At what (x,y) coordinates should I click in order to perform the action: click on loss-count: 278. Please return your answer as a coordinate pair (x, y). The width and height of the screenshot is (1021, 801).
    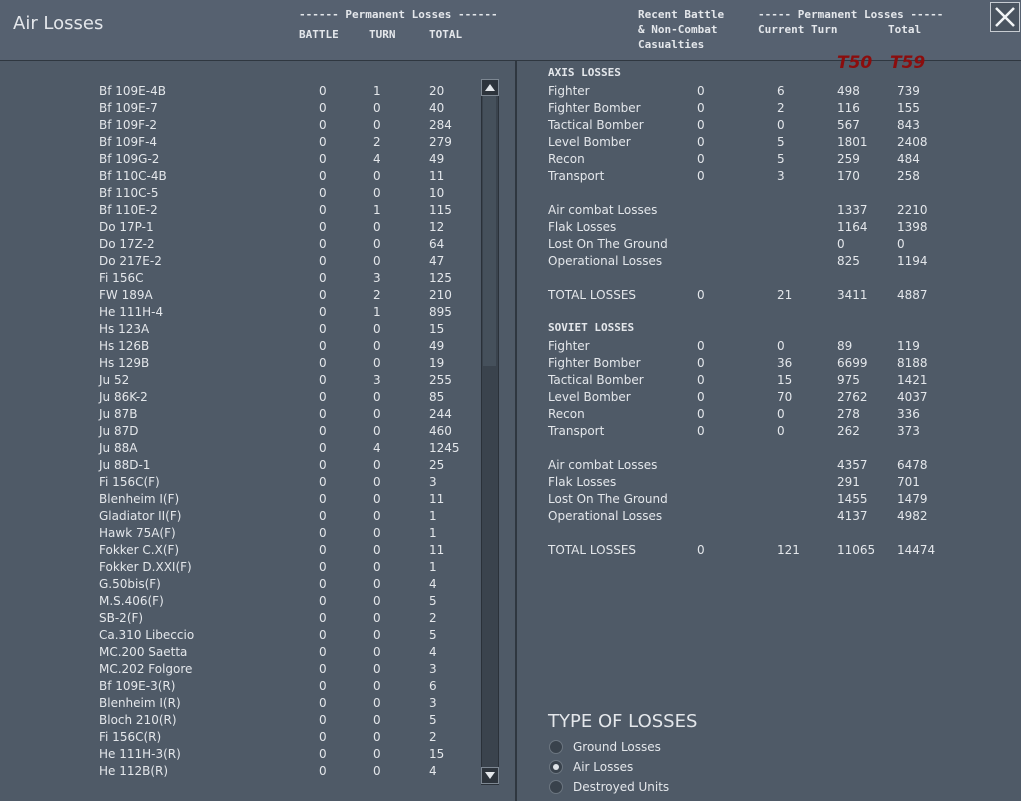
    Looking at the image, I should click on (848, 414).